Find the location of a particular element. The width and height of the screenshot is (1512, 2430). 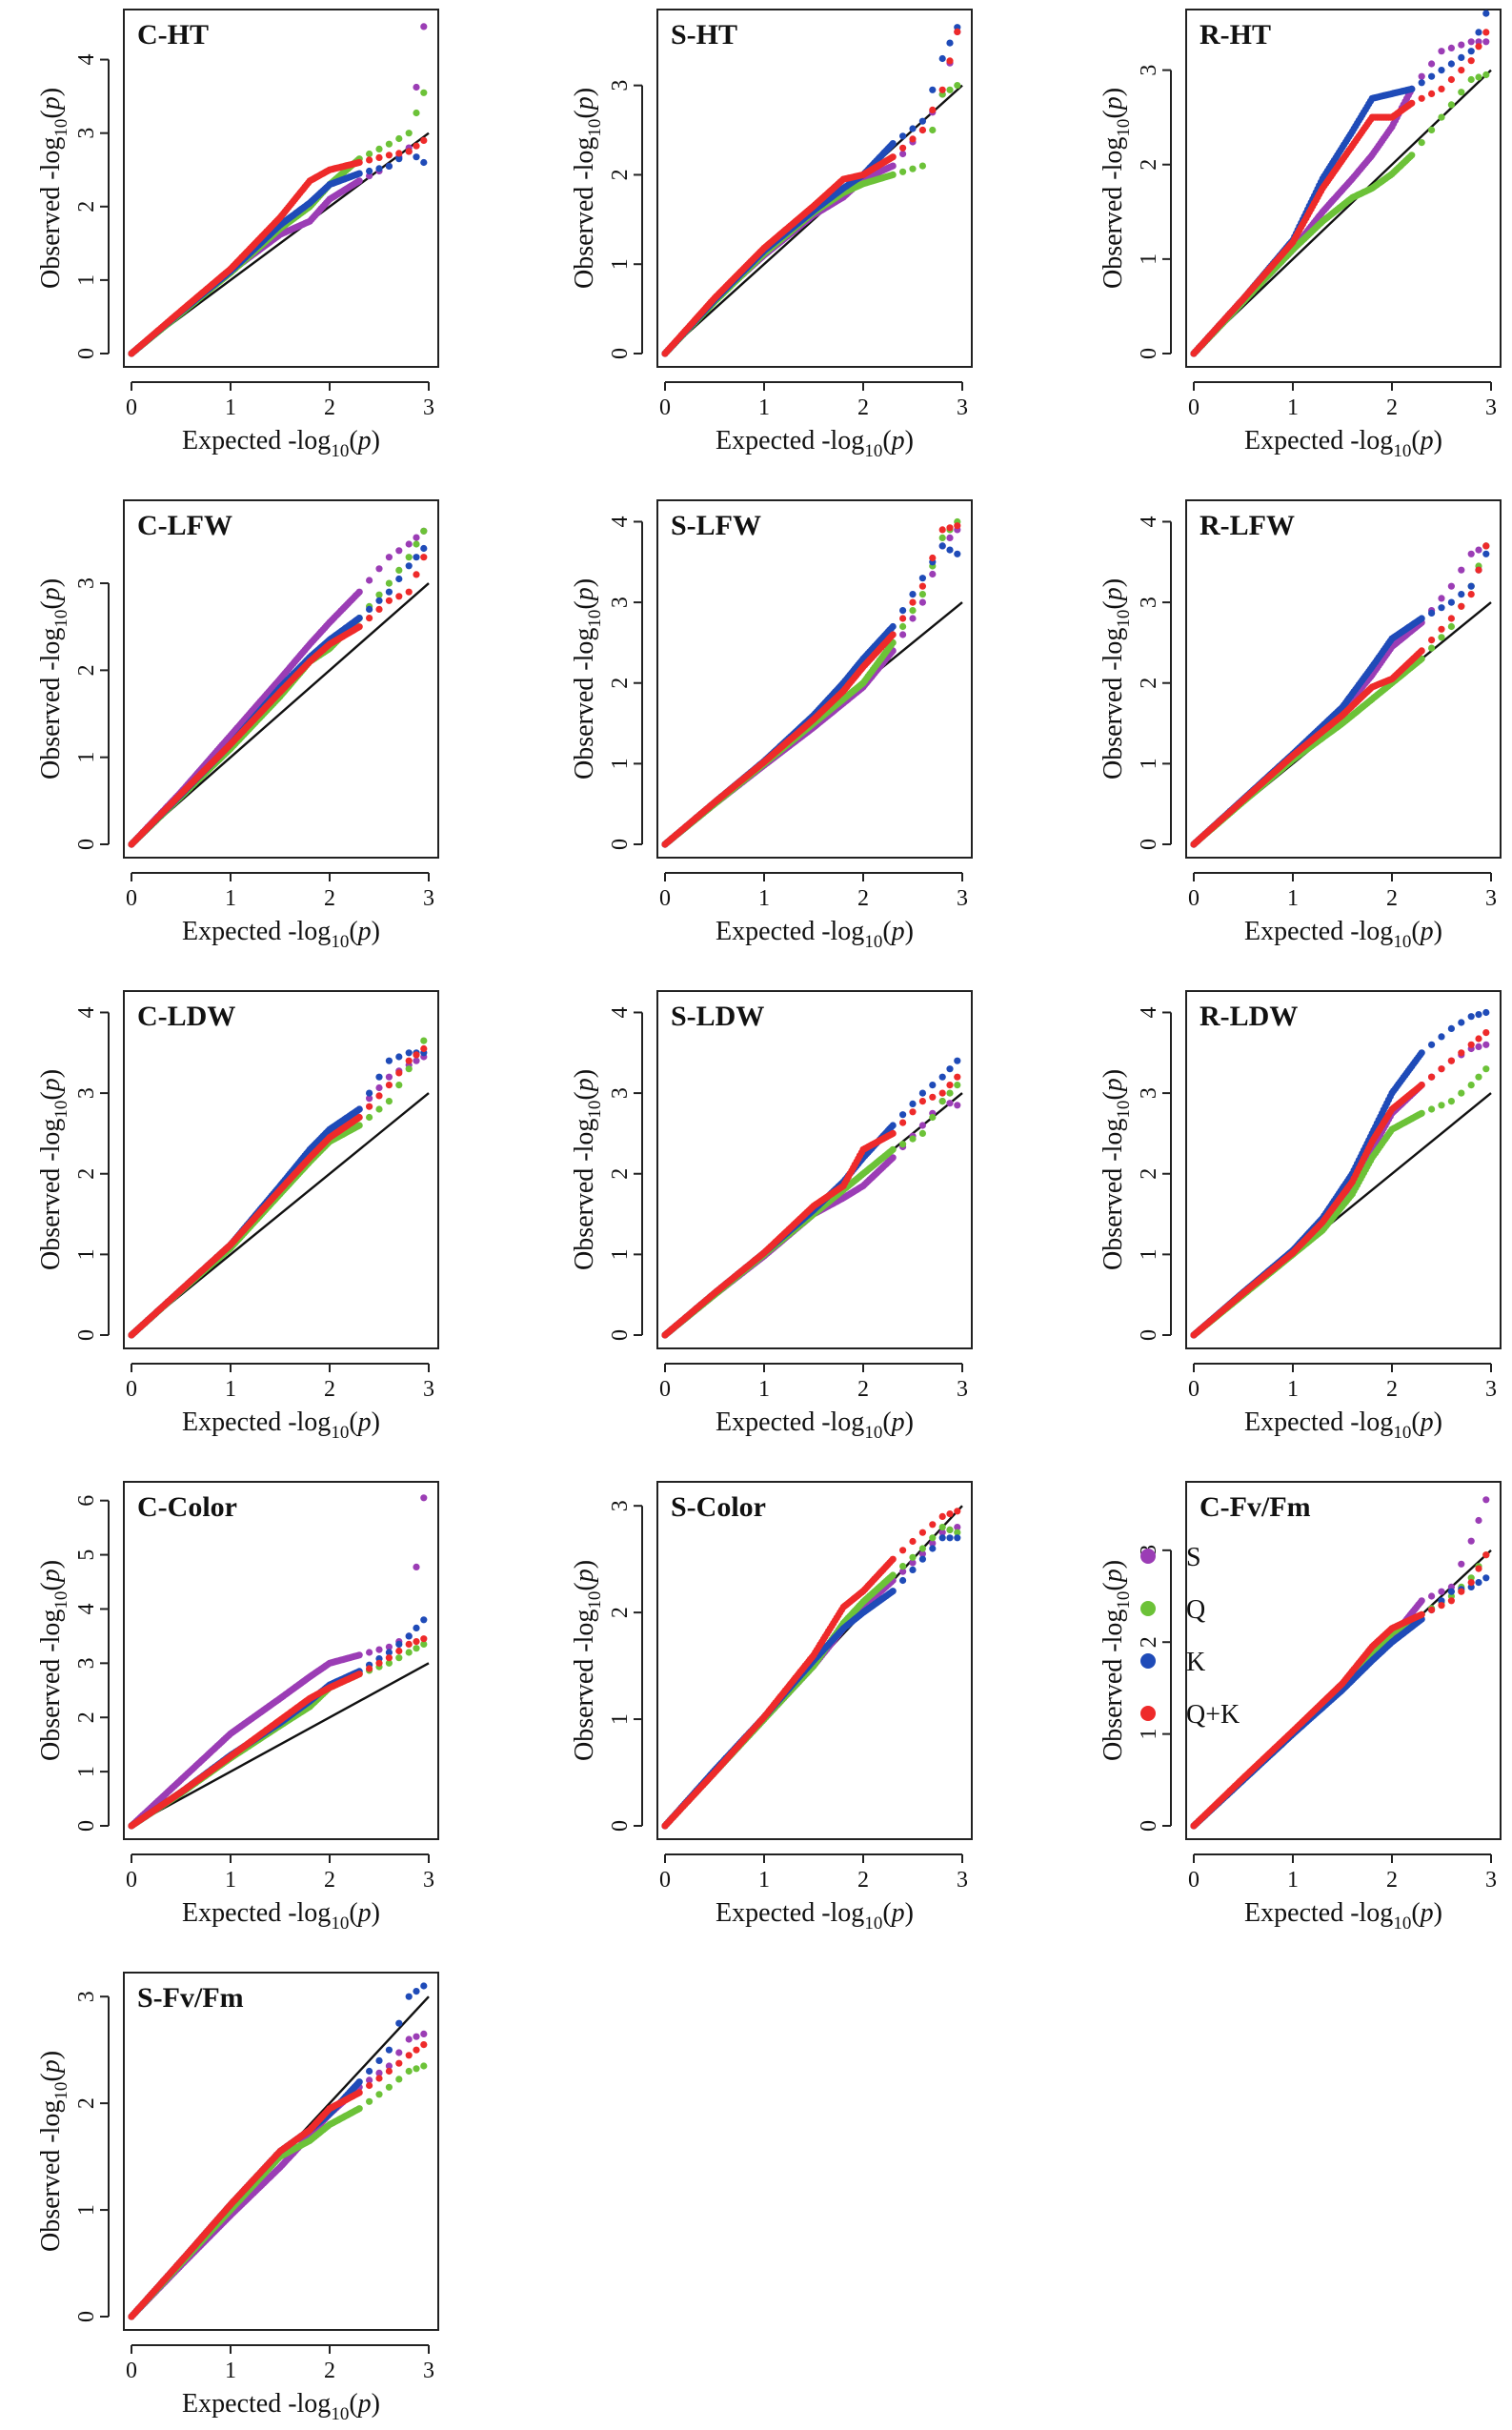

x-tick-label: 0 is located at coordinates (665, 407).